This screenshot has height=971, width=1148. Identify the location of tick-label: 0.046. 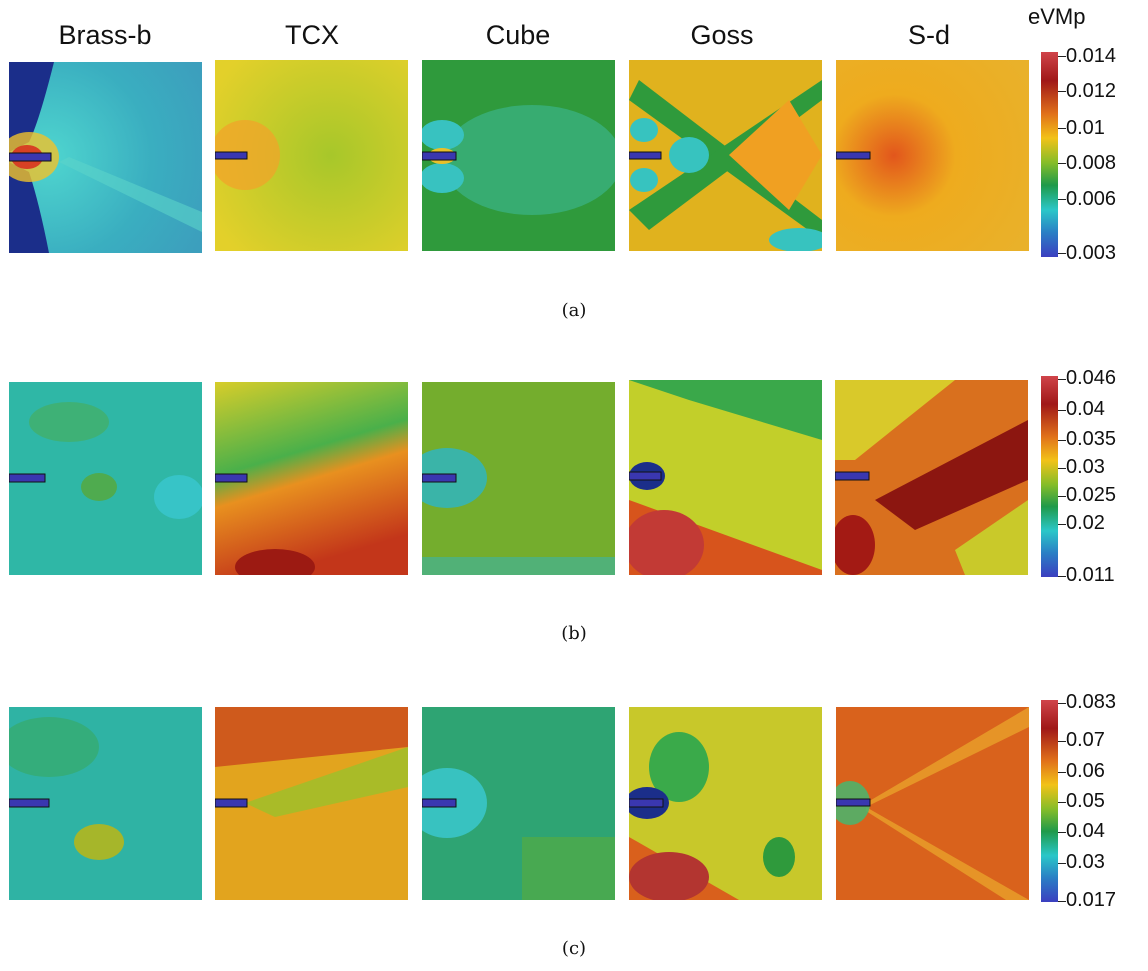
(1091, 378).